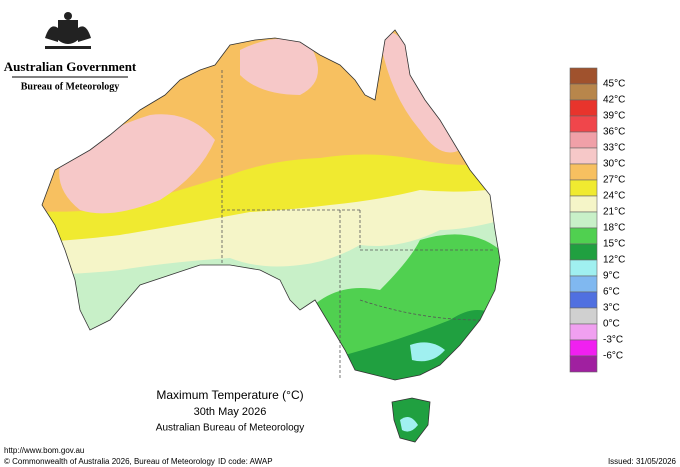 The width and height of the screenshot is (680, 467). Describe the element at coordinates (245, 461) in the screenshot. I see `id-code: ID code: AWAP` at that location.